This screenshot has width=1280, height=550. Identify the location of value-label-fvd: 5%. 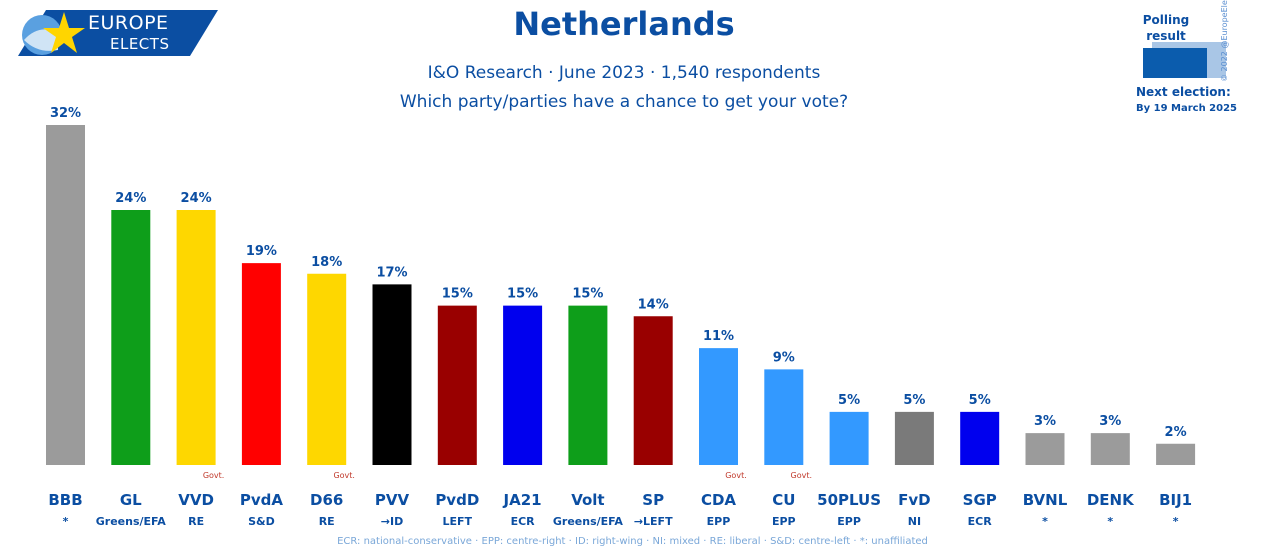
(914, 400).